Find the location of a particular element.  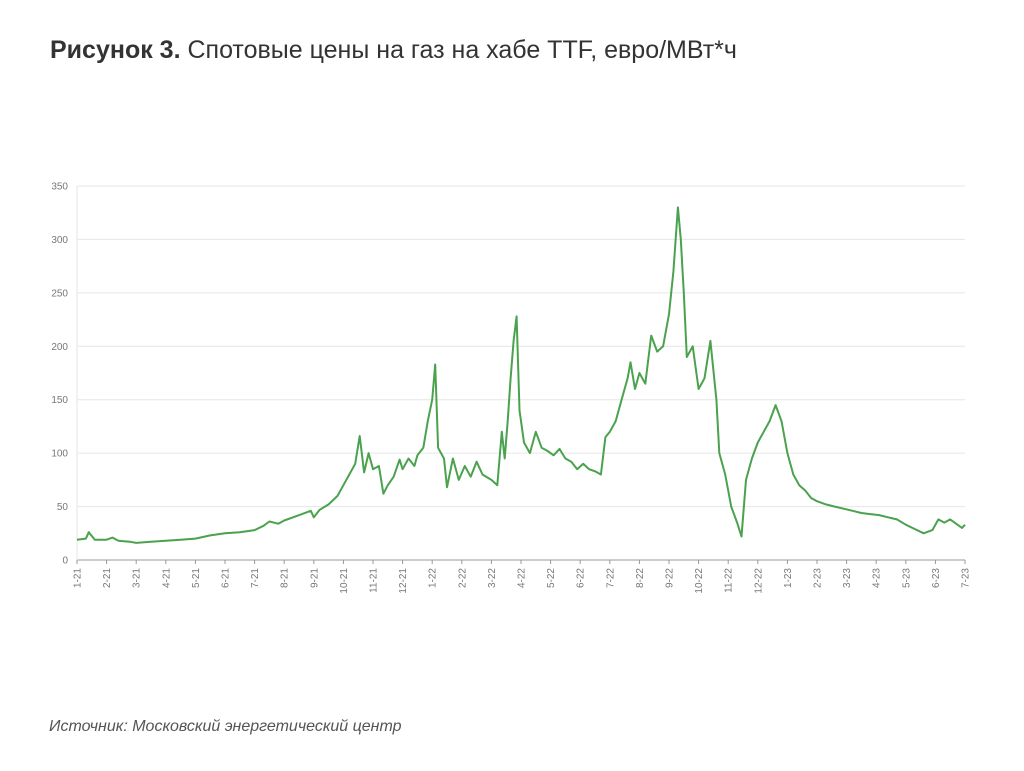

x-tick-label: 8-22 is located at coordinates (640, 578).